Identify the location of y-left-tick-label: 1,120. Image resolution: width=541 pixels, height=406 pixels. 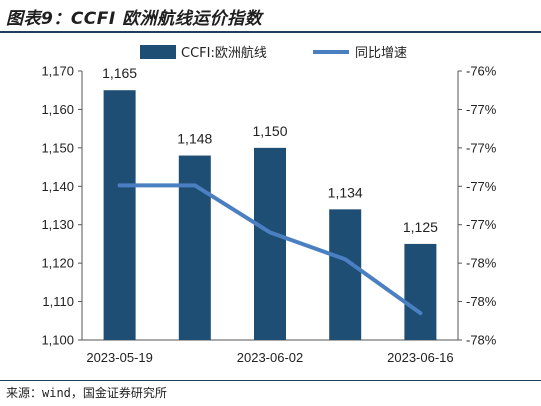
(57, 263).